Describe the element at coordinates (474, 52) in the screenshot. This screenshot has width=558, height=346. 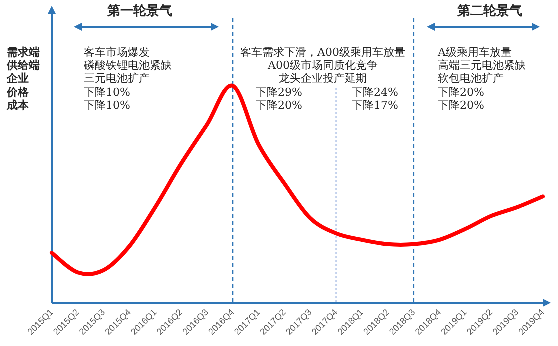
I see `text: A级乘用车放量` at that location.